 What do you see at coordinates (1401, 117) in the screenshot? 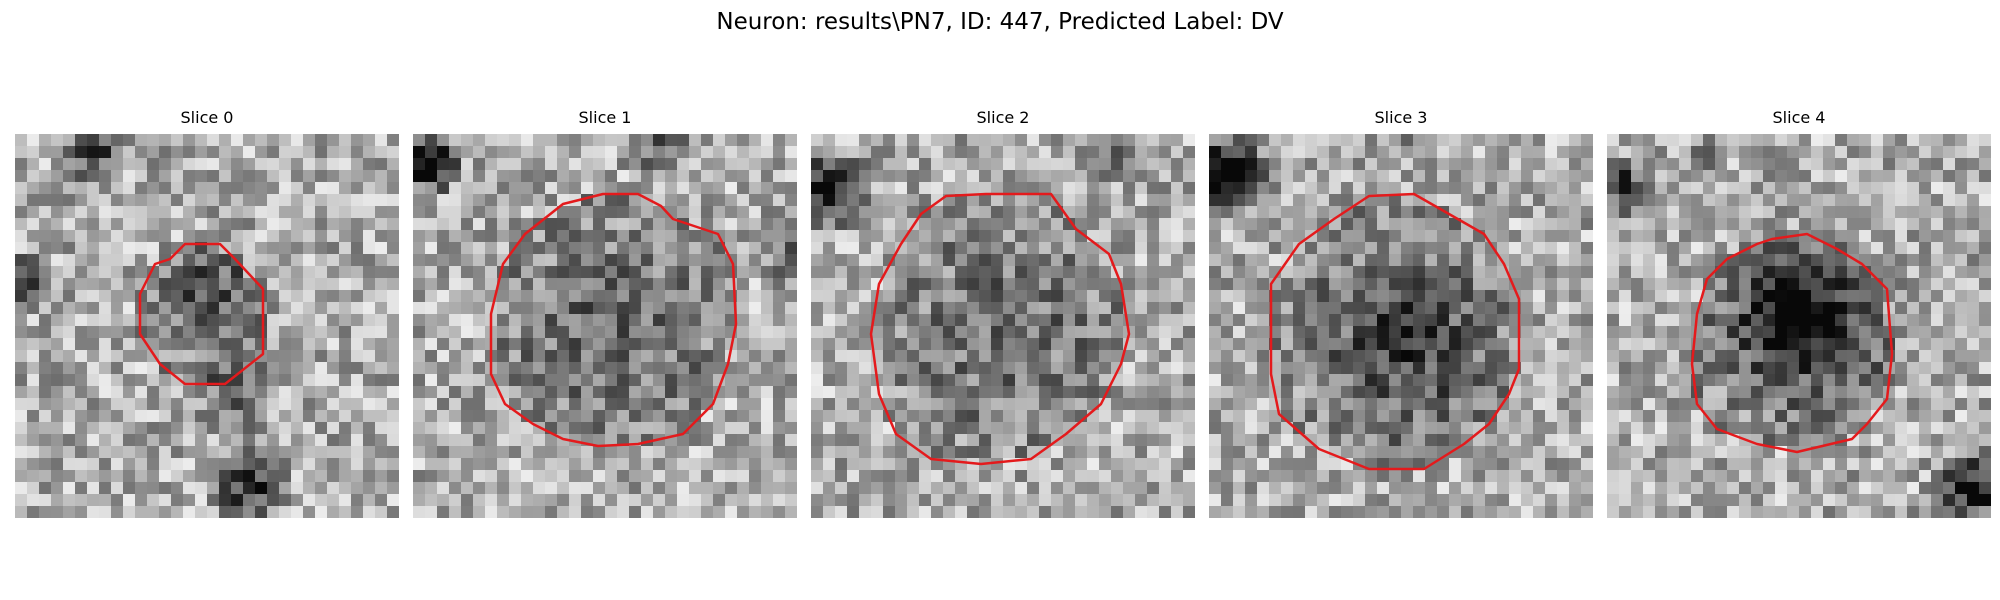
I see `slice-title-3: Slice 3` at bounding box center [1401, 117].